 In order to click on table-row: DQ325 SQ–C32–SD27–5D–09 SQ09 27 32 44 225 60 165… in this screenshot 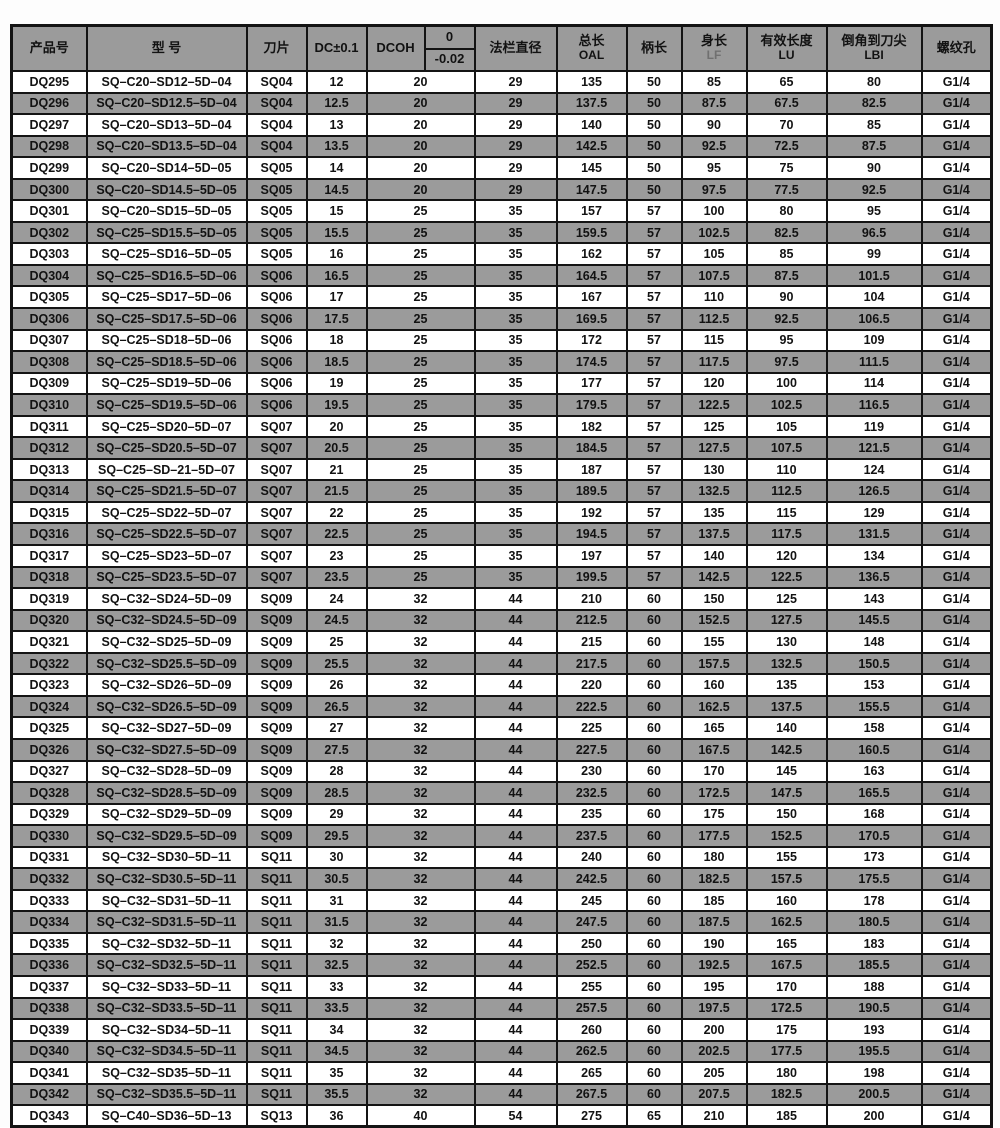, I will do `click(501, 728)`.